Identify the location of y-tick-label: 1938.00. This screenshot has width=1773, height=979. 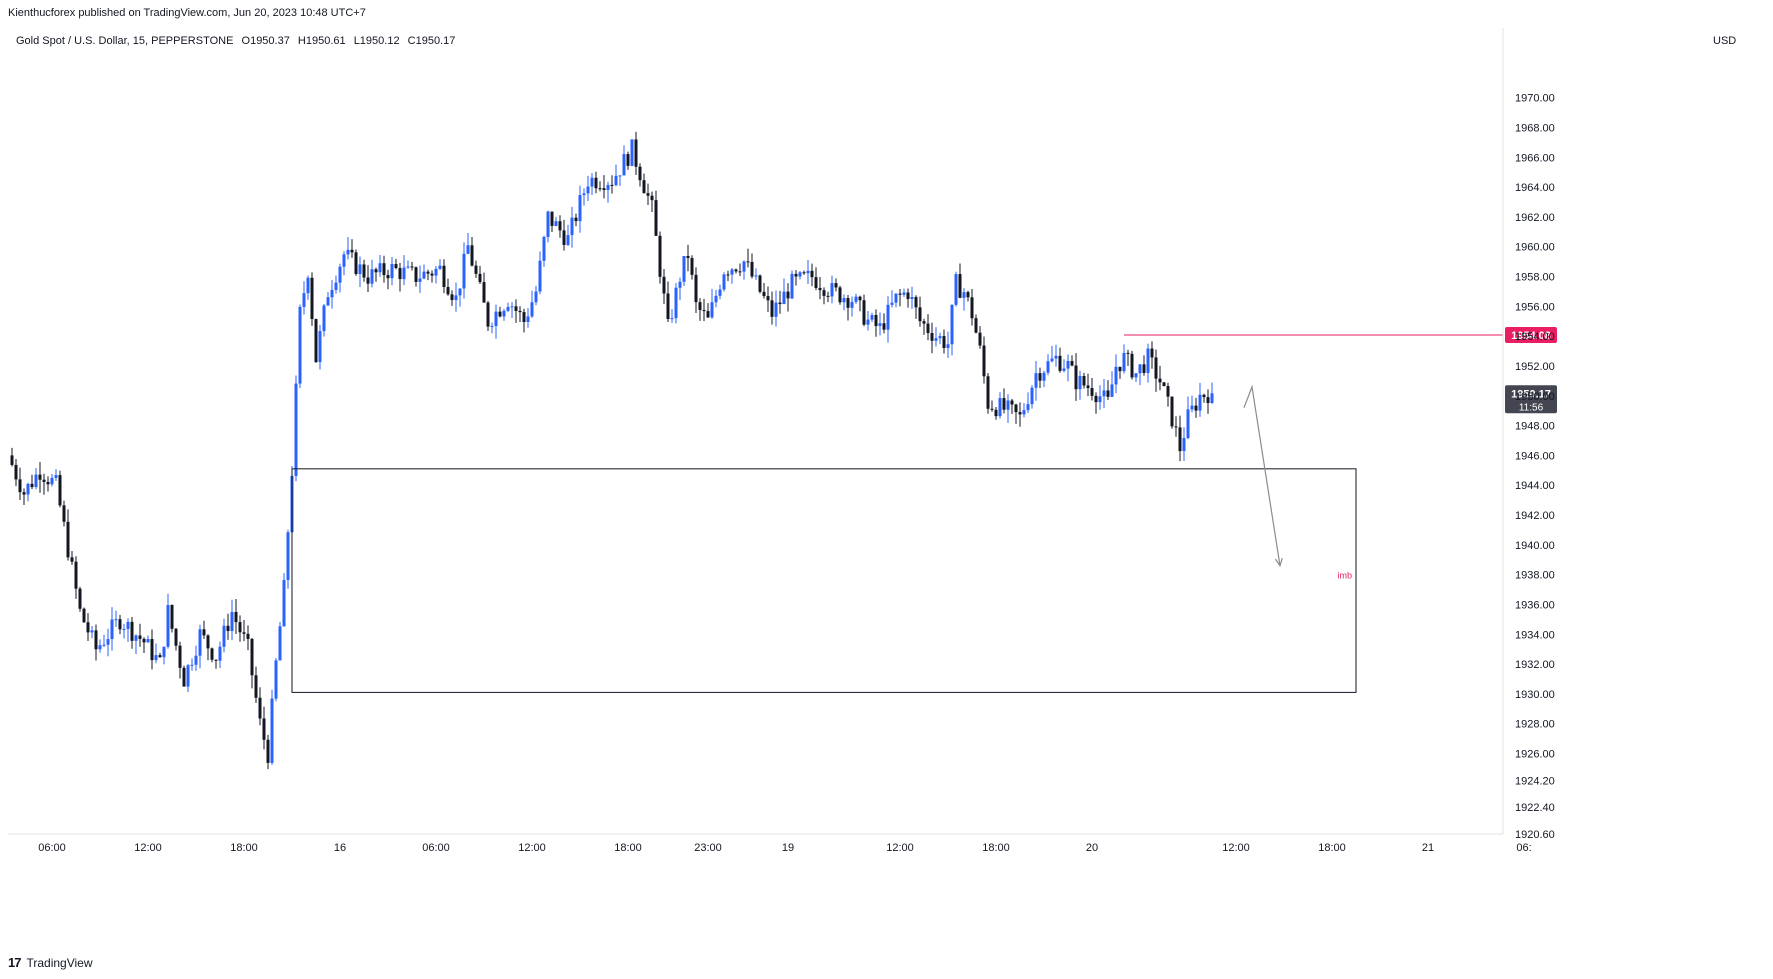
(1535, 576).